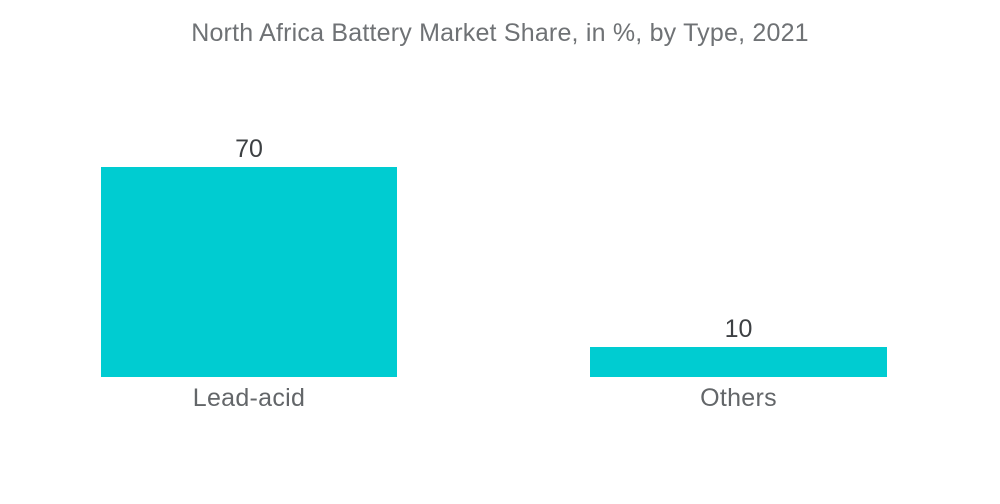  What do you see at coordinates (738, 329) in the screenshot?
I see `value-label-others: 10` at bounding box center [738, 329].